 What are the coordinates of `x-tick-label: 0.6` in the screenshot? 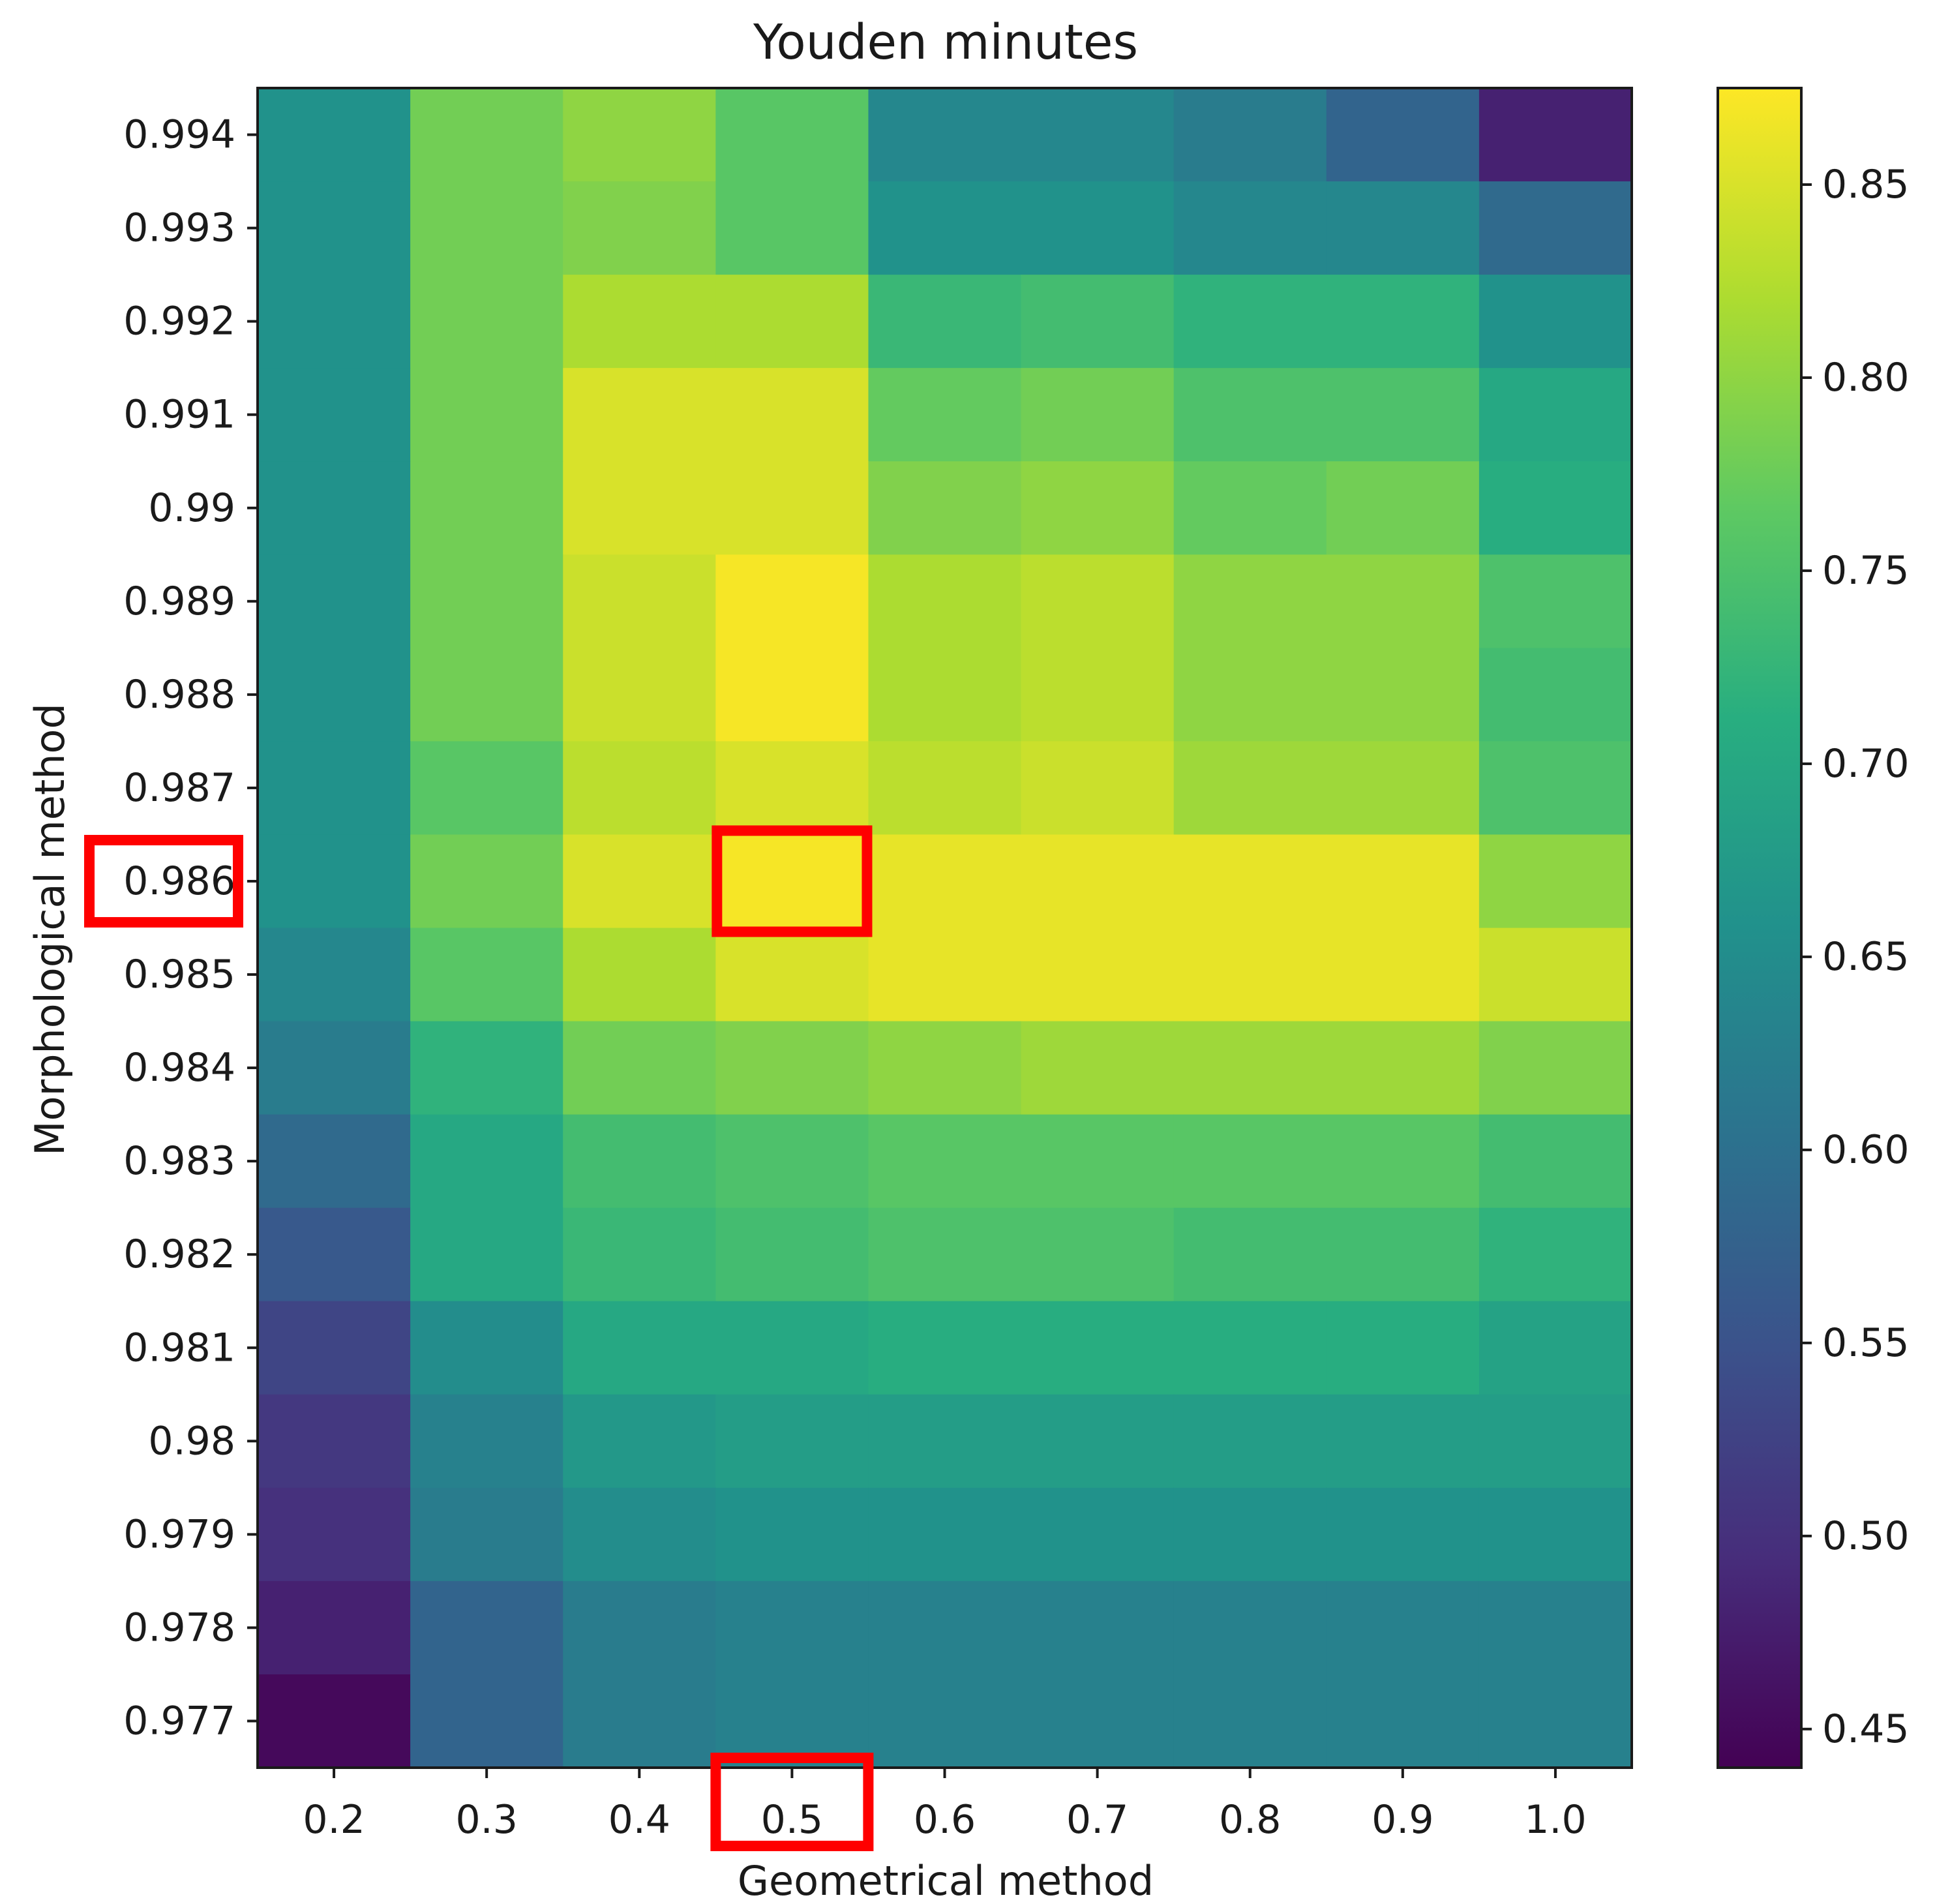 It's located at (945, 1820).